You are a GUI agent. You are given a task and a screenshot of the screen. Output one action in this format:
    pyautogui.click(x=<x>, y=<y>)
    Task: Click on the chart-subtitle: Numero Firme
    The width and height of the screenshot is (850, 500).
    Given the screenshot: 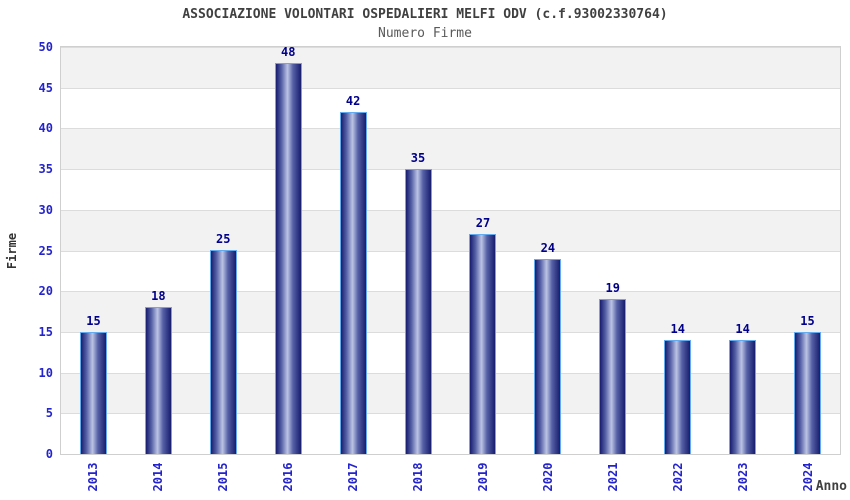 What is the action you would take?
    pyautogui.click(x=425, y=33)
    